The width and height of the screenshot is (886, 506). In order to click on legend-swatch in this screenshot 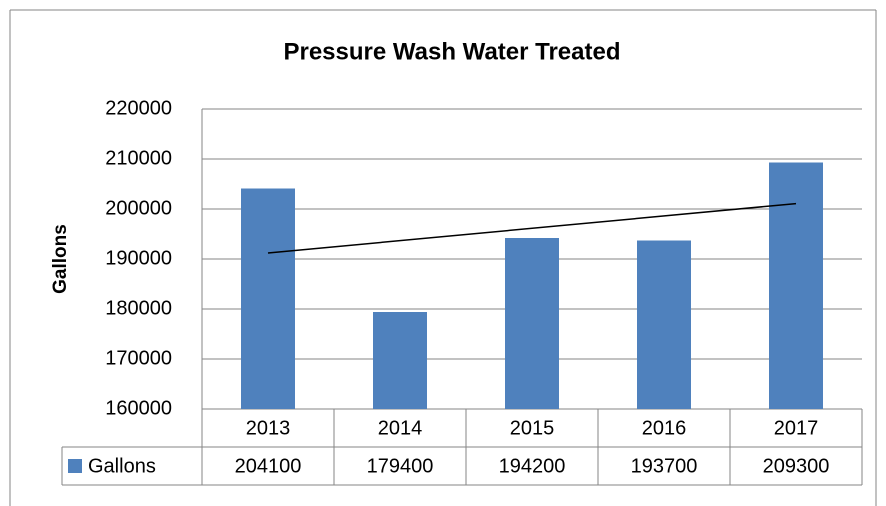, I will do `click(75, 466)`.